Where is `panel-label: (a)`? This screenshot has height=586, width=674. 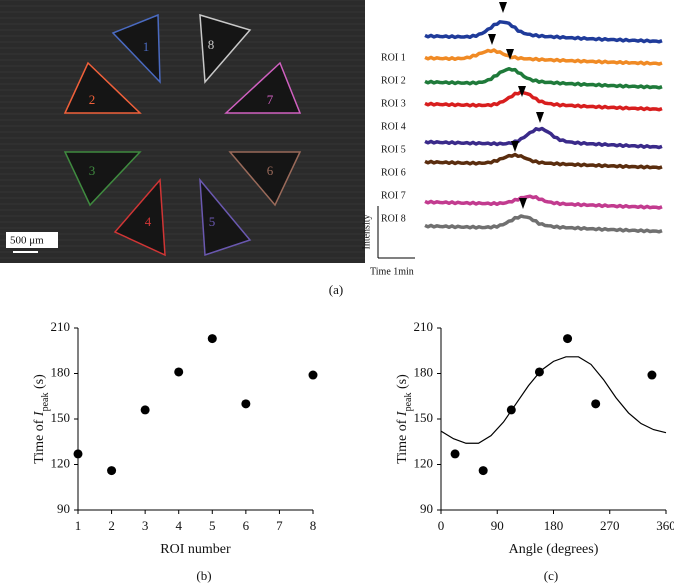 panel-label: (a) is located at coordinates (336, 289).